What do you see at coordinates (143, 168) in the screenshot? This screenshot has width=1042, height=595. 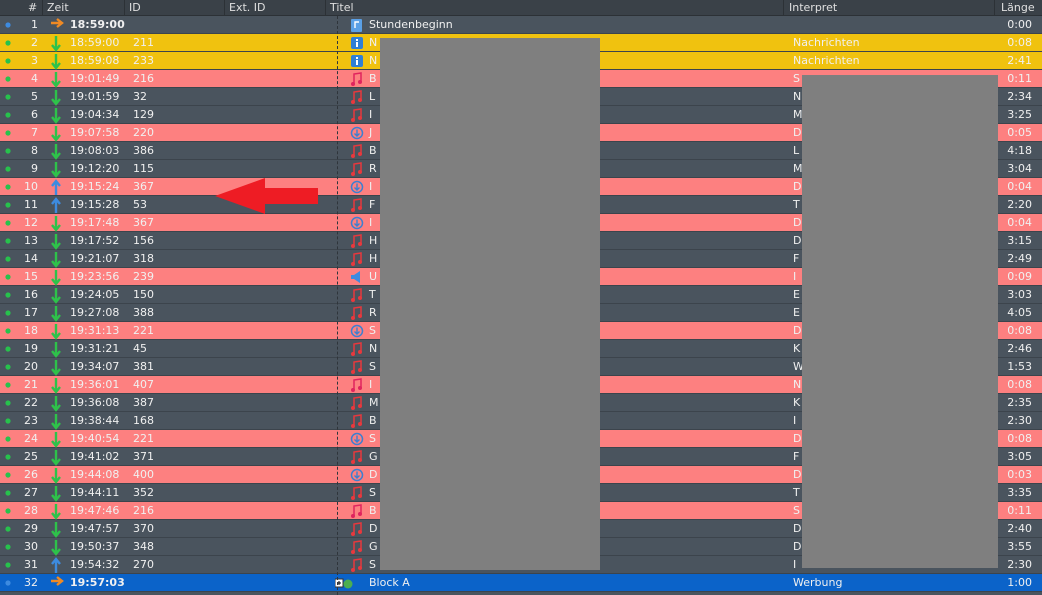 I see `item-id: 115` at bounding box center [143, 168].